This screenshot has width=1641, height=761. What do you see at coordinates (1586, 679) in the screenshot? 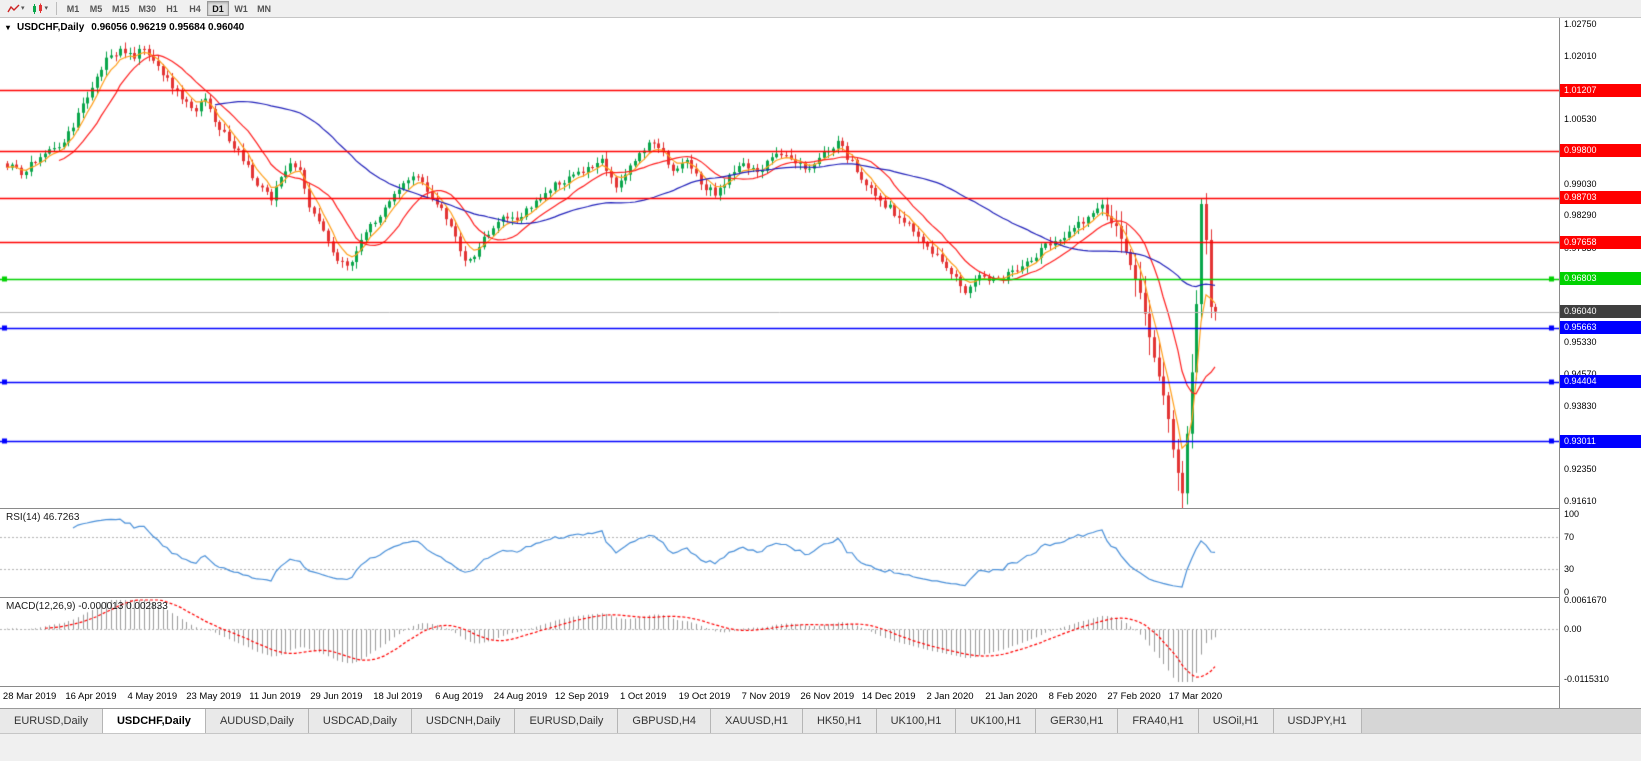
I see `macd-axis-label: -0.0115310` at bounding box center [1586, 679].